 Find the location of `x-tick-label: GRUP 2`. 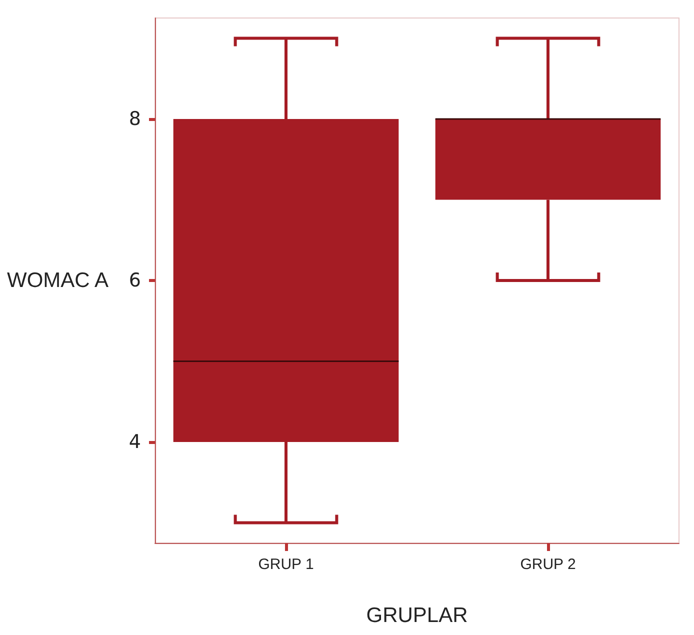

x-tick-label: GRUP 2 is located at coordinates (548, 564).